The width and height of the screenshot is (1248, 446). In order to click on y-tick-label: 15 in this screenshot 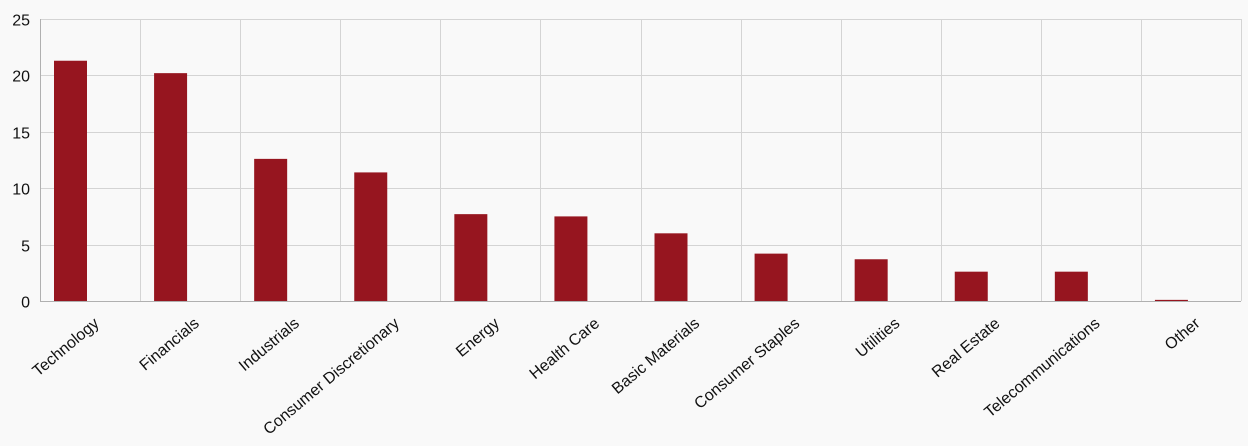, I will do `click(21, 134)`.